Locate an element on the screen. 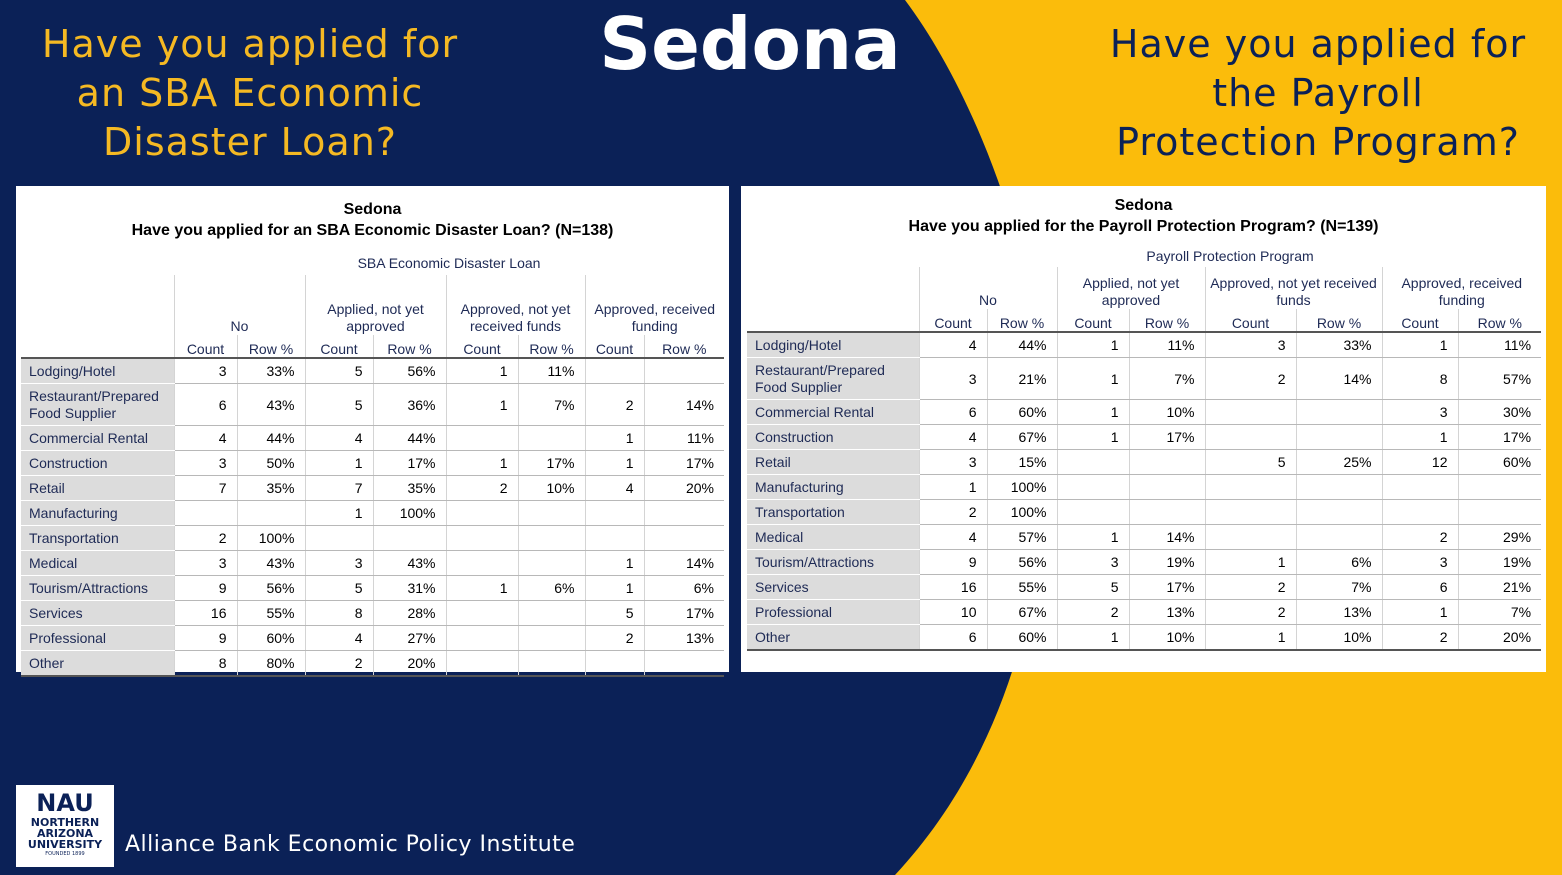 The image size is (1562, 875). nau-logo-name: NORTHERN ARIZONA UNIVERSITY is located at coordinates (65, 833).